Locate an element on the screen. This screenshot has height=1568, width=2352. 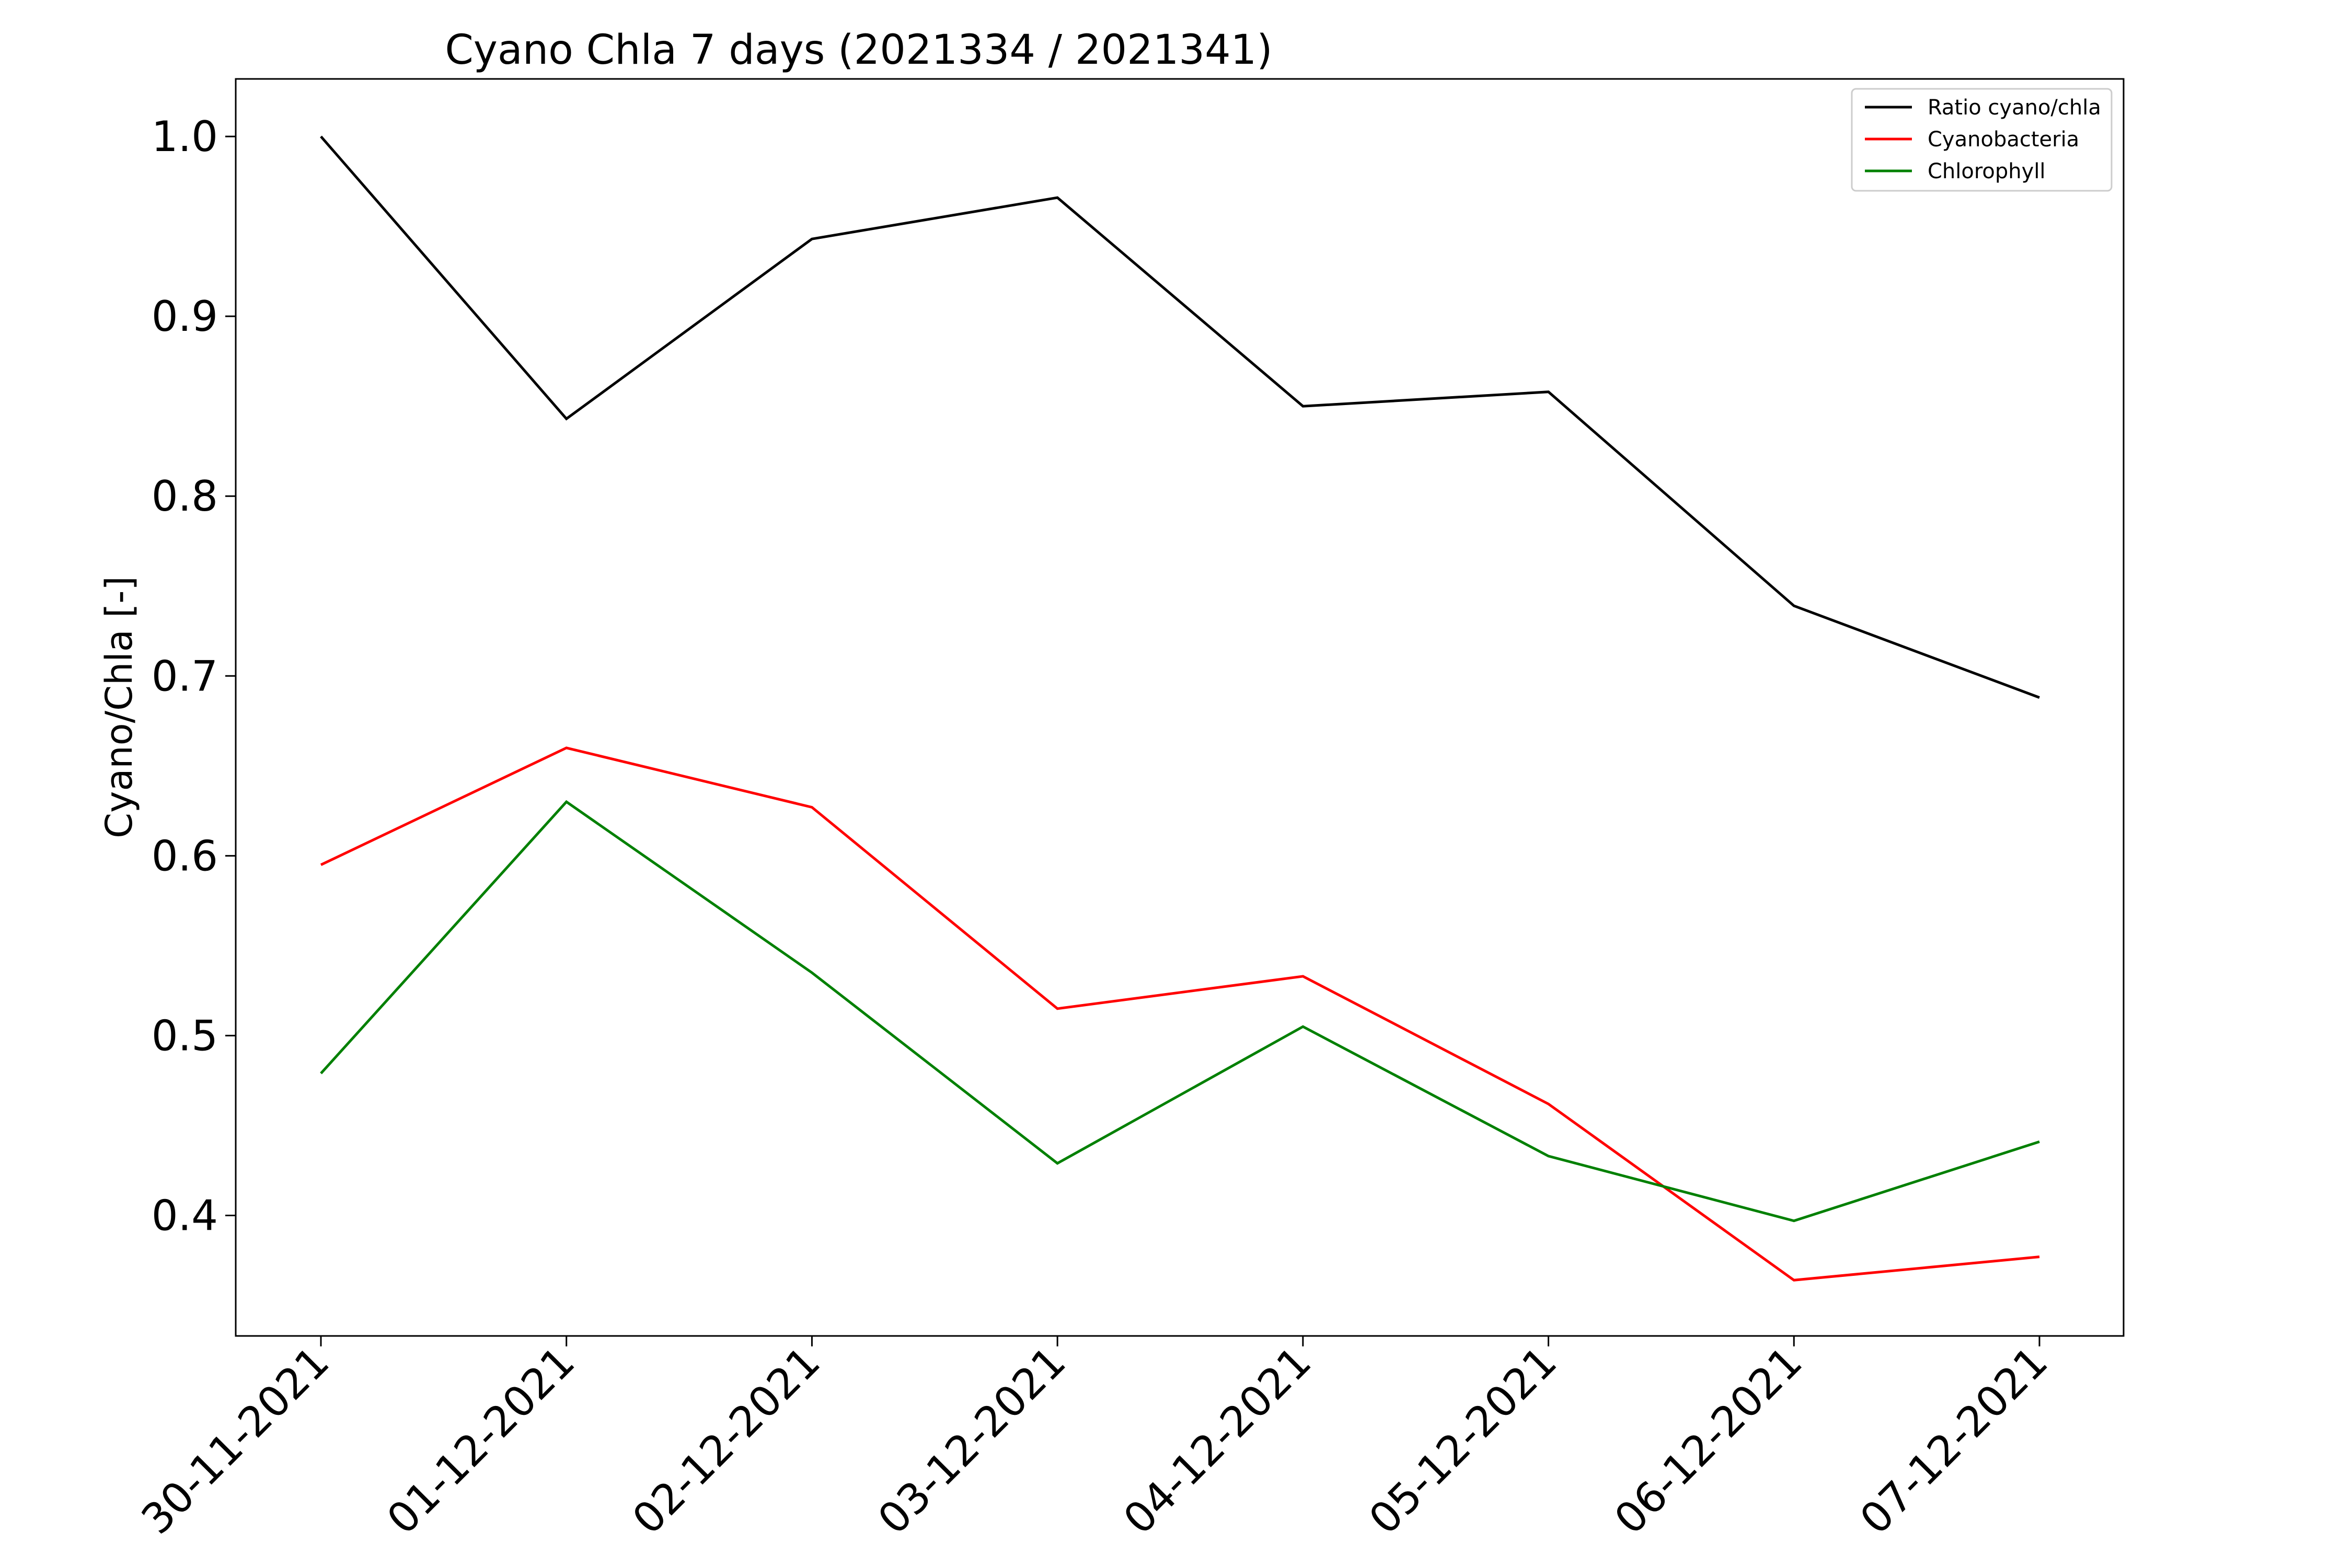
y-axis-ticks: 0.4 0.5 0.6 0.7 0.8 0.9 1.0 is located at coordinates (194, 676).